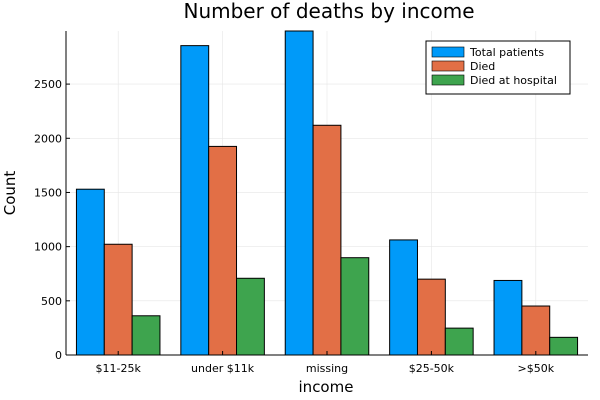 The image size is (600, 400). What do you see at coordinates (10, 193) in the screenshot?
I see `y-axis-label: Count` at bounding box center [10, 193].